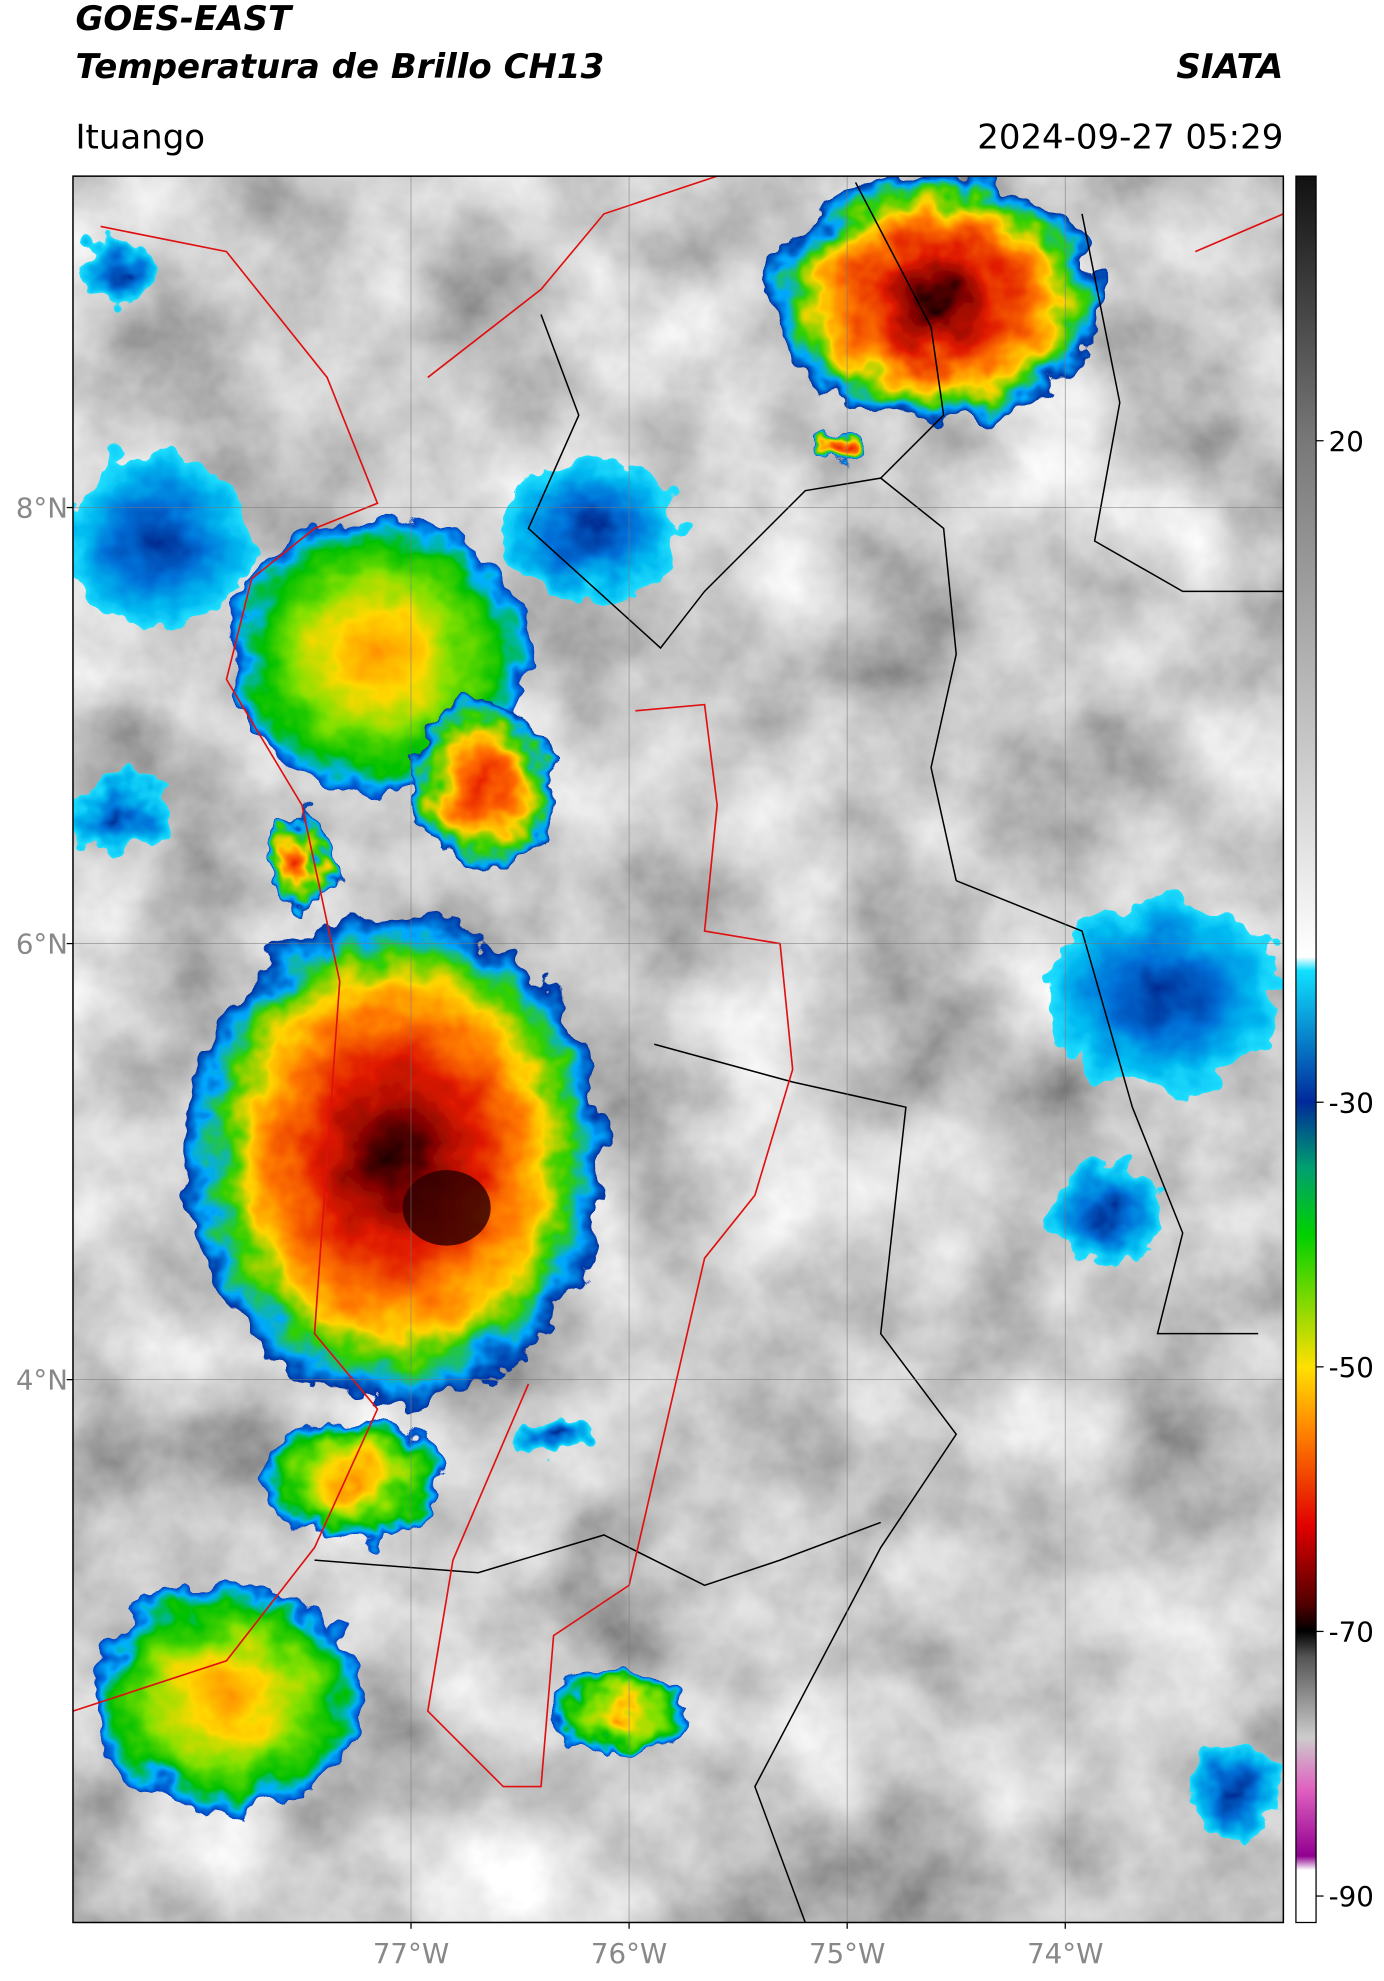 Image resolution: width=1384 pixels, height=1981 pixels. What do you see at coordinates (411, 1953) in the screenshot?
I see `x-tick-label: 77°W` at bounding box center [411, 1953].